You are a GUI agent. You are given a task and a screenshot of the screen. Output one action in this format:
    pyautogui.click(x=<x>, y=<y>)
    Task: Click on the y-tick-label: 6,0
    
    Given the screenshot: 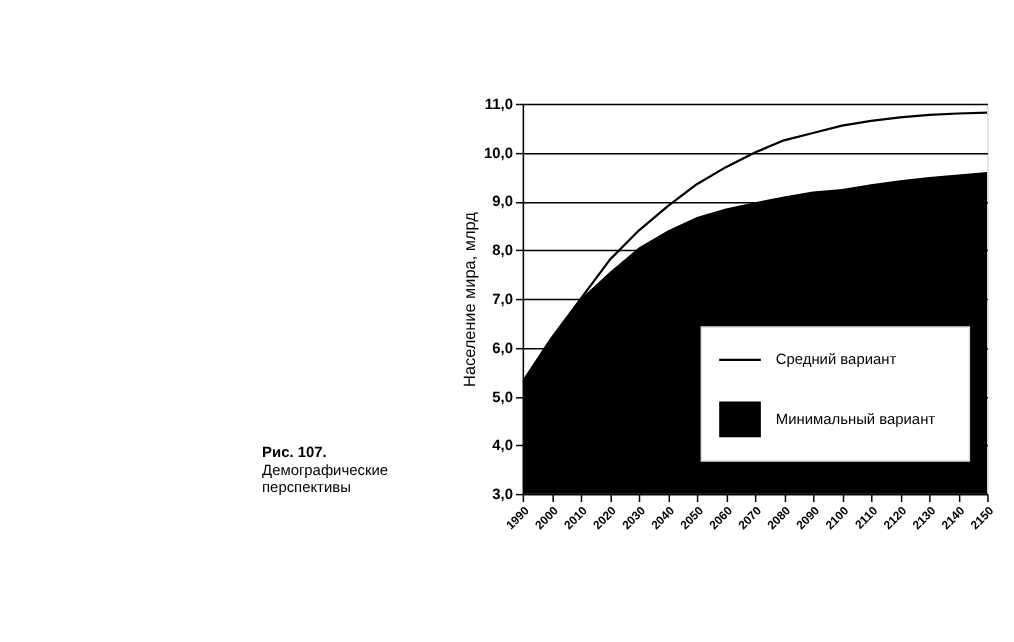 What is the action you would take?
    pyautogui.click(x=502, y=347)
    